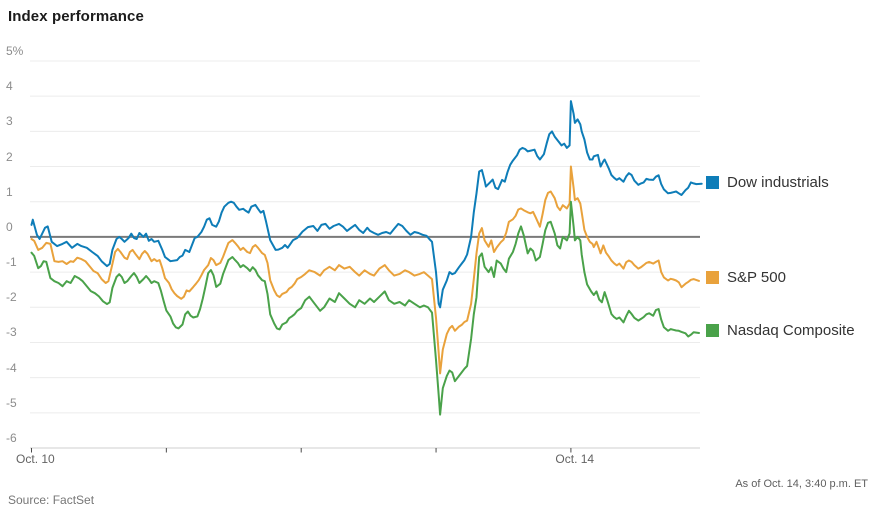  What do you see at coordinates (11, 438) in the screenshot?
I see `y-axis-label: -6` at bounding box center [11, 438].